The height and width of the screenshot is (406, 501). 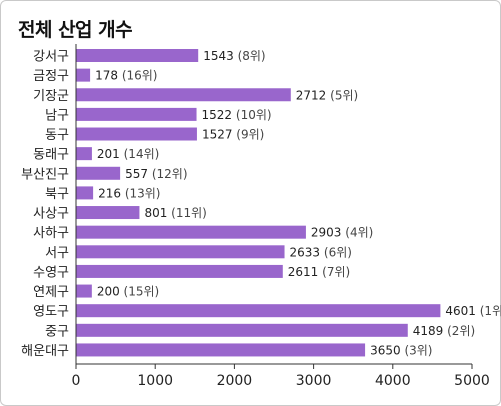 I want to click on category-label: 동구, so click(x=57, y=135).